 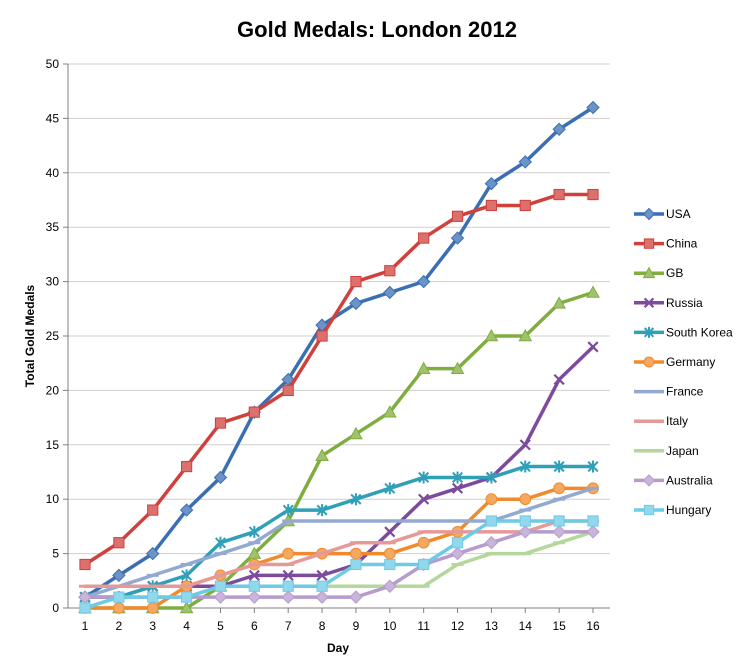 What do you see at coordinates (677, 421) in the screenshot?
I see `legend-label-italy: Italy` at bounding box center [677, 421].